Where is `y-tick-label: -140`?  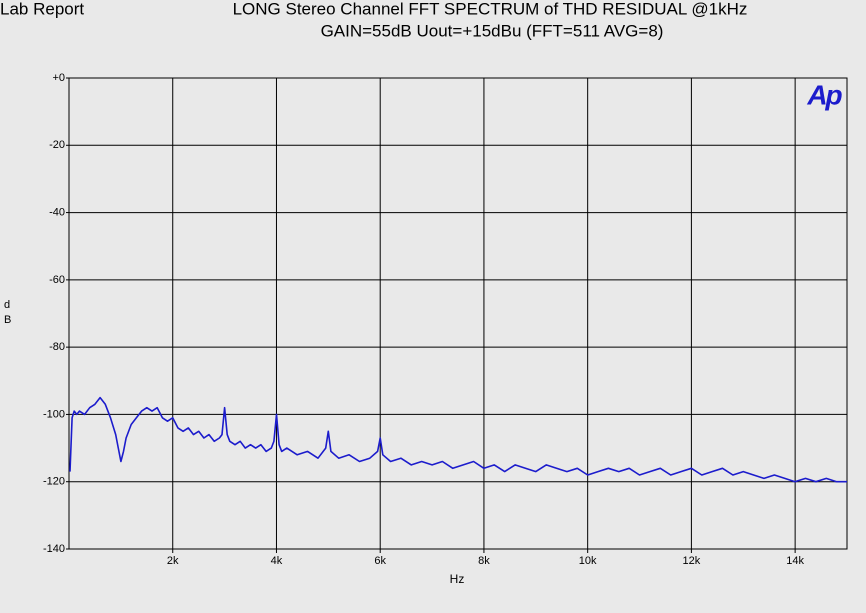
y-tick-label: -140 is located at coordinates (54, 549).